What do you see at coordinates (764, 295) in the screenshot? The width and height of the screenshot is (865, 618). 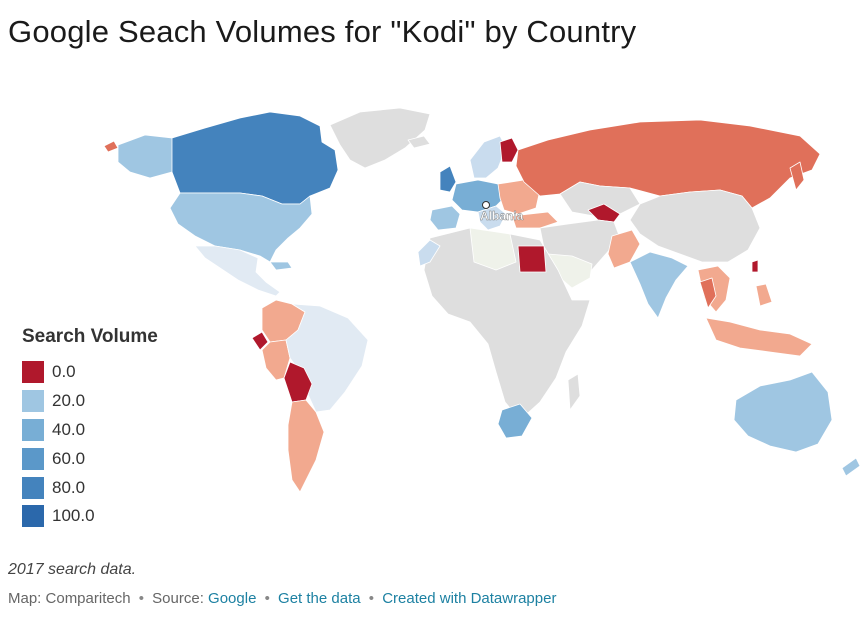 I see `country-philippines` at bounding box center [764, 295].